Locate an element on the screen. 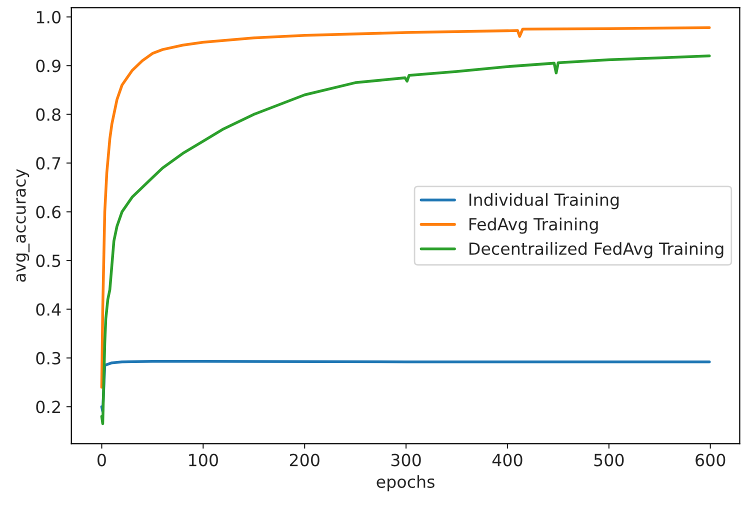 The width and height of the screenshot is (751, 510). legend-label: FedAvg Training is located at coordinates (534, 226).